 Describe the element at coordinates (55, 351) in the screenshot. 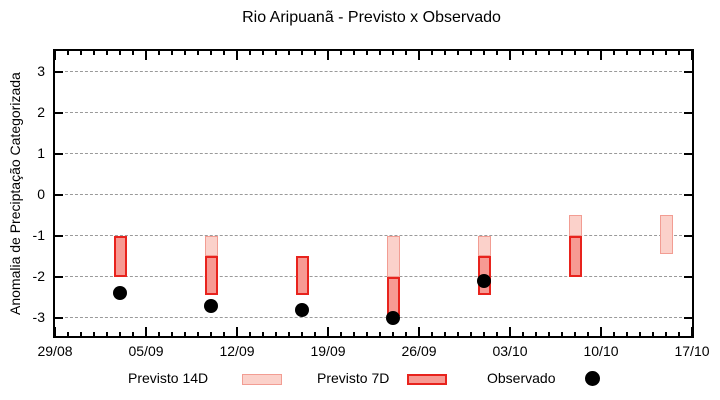

I see `x-tick-label: 29/08` at that location.